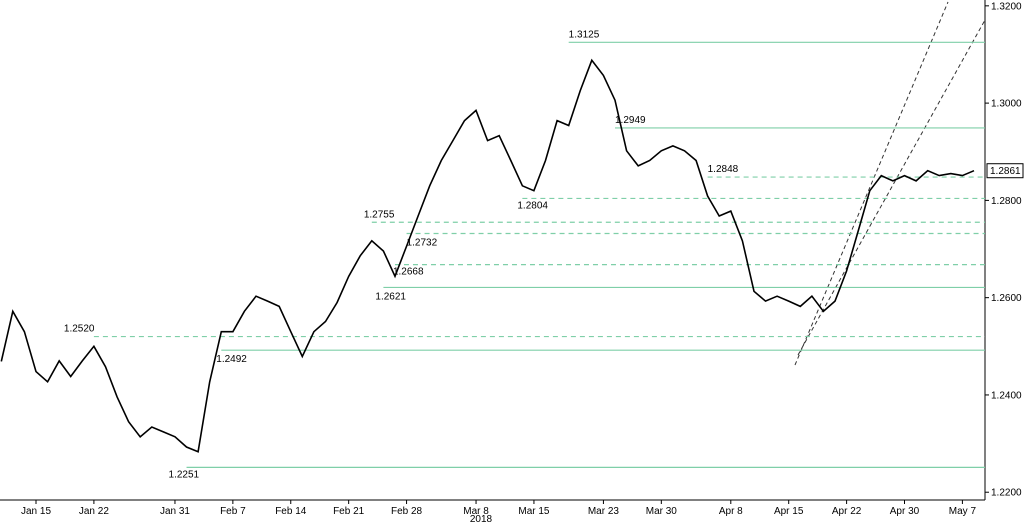  I want to click on y-tick-label: 1.2200, so click(1006, 493).